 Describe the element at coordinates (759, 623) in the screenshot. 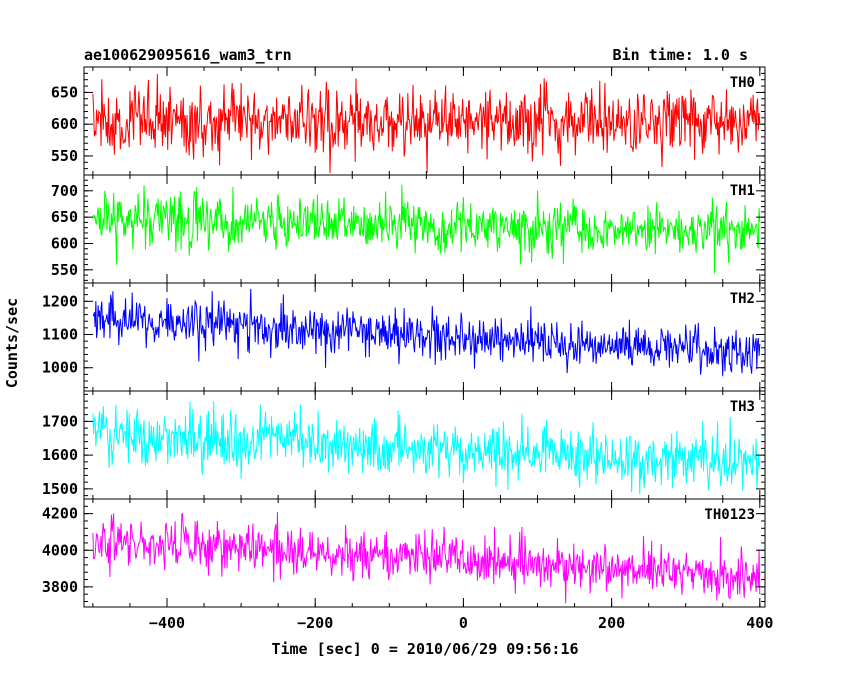

I see `x-tick-label: 400` at that location.